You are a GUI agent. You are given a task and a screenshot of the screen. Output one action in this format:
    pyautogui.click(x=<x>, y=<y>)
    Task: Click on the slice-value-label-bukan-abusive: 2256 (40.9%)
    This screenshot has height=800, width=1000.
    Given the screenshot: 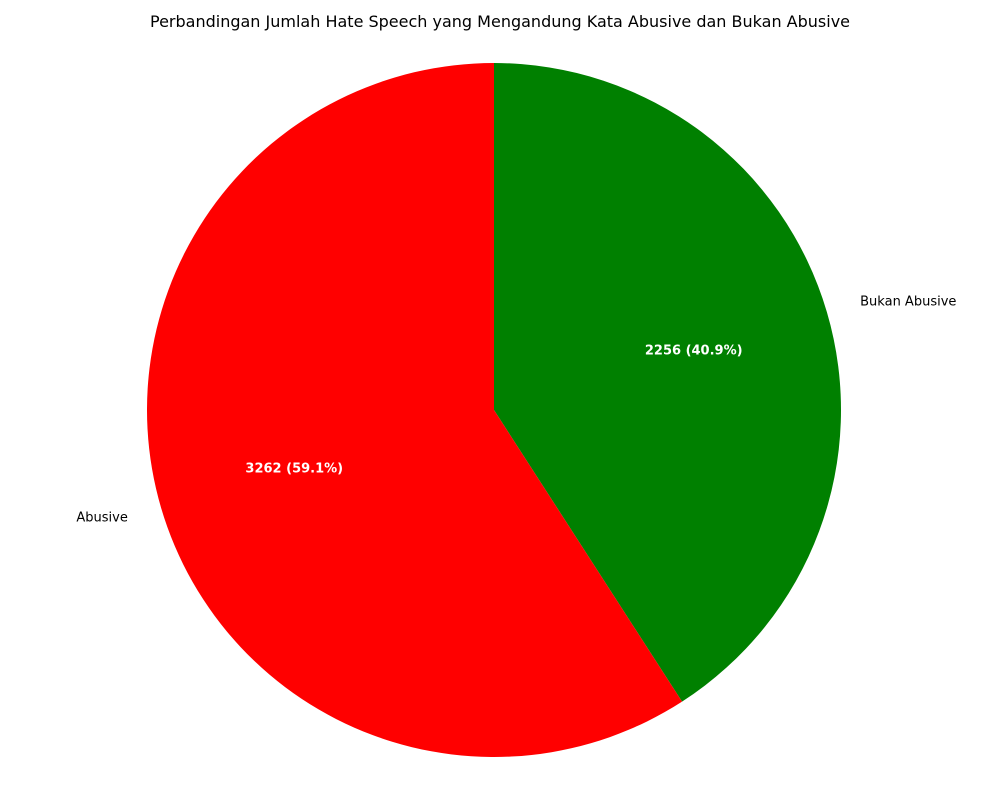 What is the action you would take?
    pyautogui.click(x=694, y=351)
    